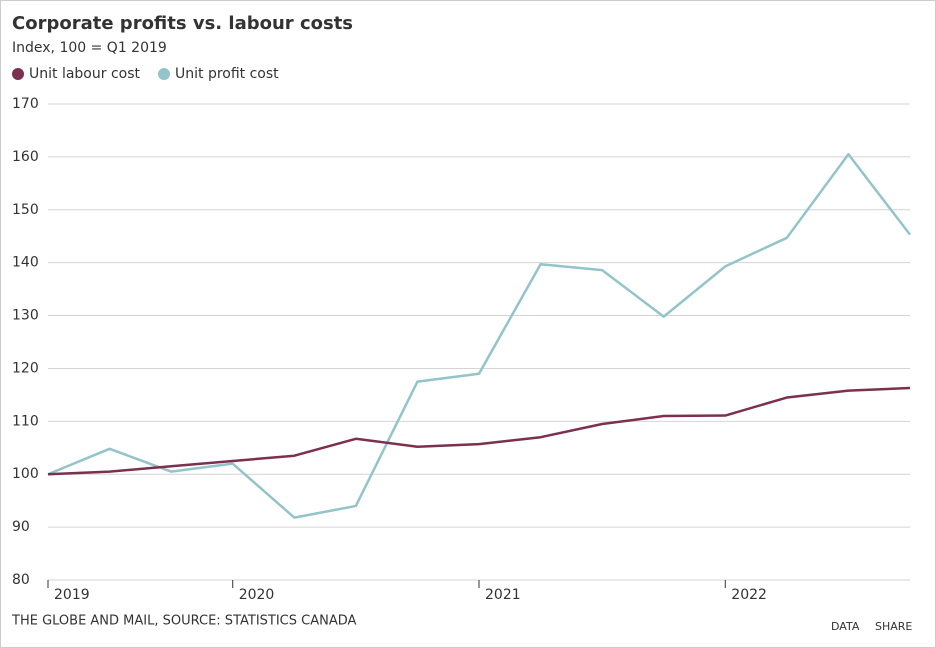 The width and height of the screenshot is (936, 648). I want to click on y-tick-label: 80, so click(21, 580).